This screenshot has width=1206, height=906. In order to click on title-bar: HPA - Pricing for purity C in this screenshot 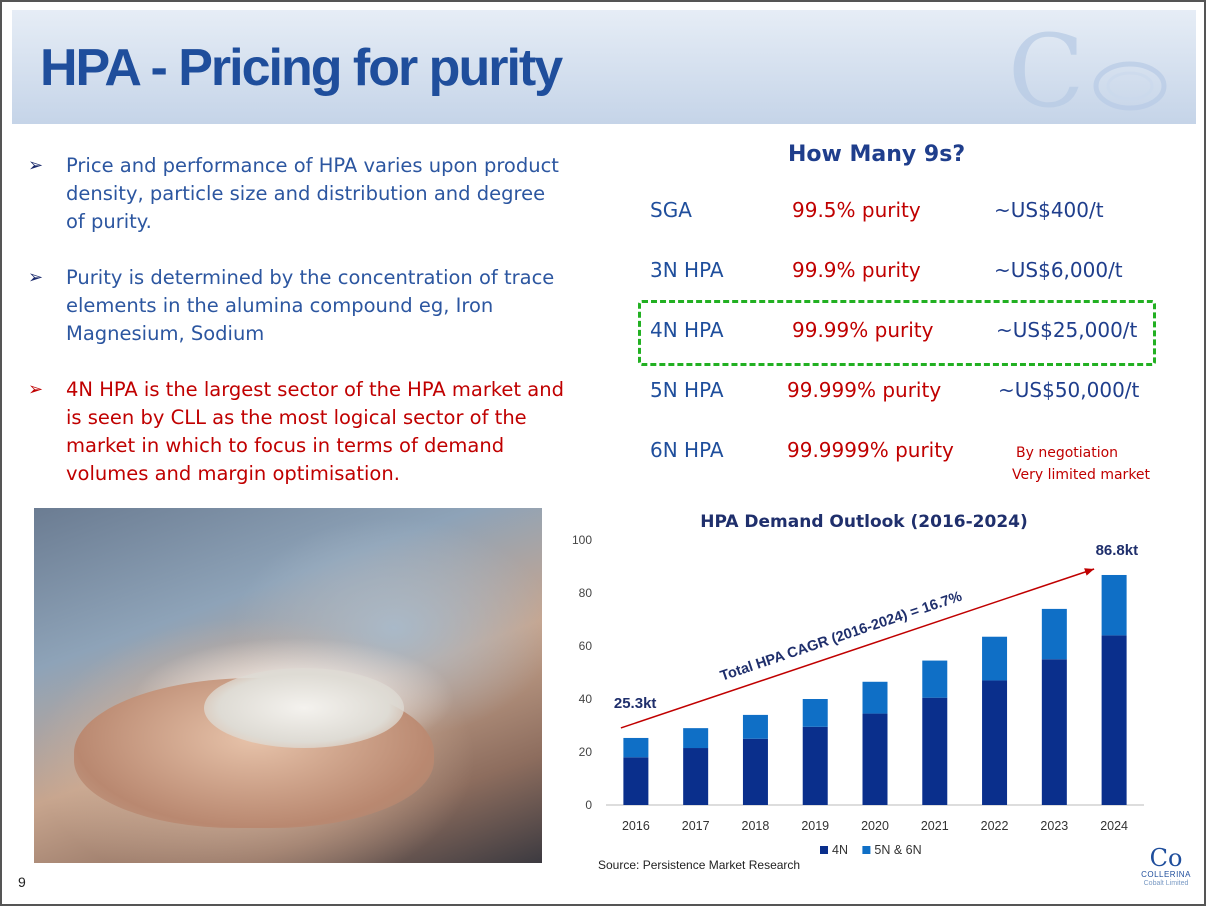, I will do `click(604, 67)`.